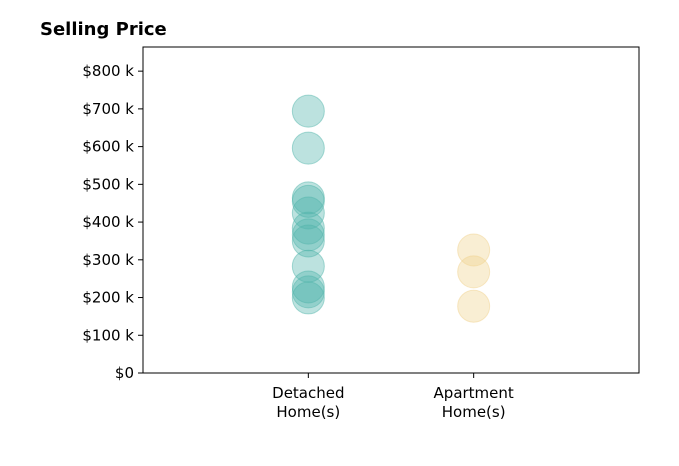 The image size is (679, 466). Describe the element at coordinates (103, 29) in the screenshot. I see `chart-title: Selling Price` at that location.